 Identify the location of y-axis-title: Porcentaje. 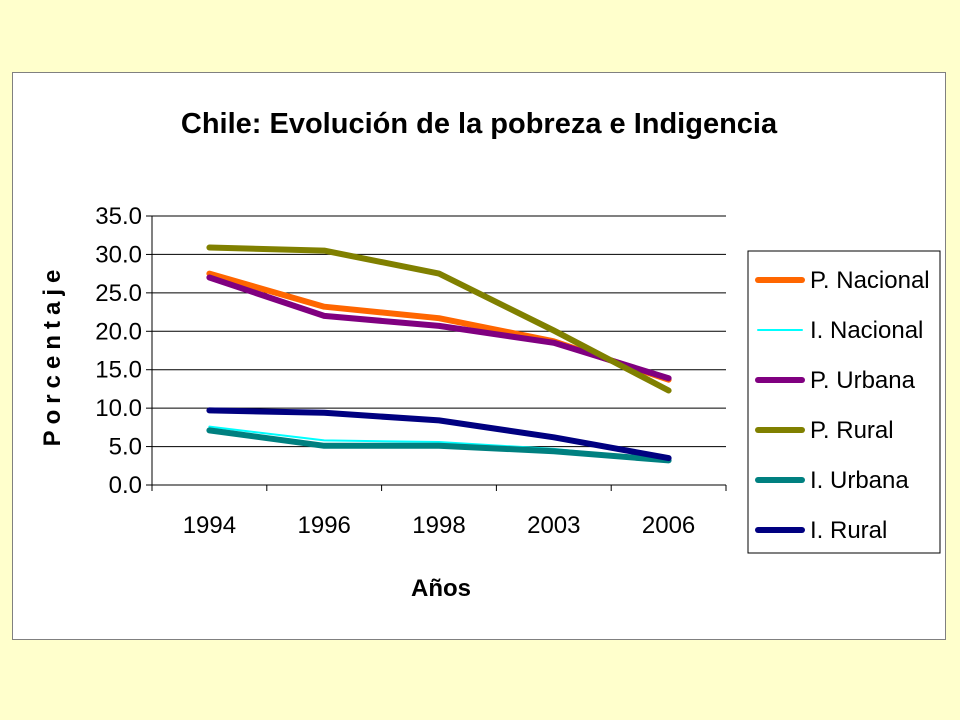
(52, 355).